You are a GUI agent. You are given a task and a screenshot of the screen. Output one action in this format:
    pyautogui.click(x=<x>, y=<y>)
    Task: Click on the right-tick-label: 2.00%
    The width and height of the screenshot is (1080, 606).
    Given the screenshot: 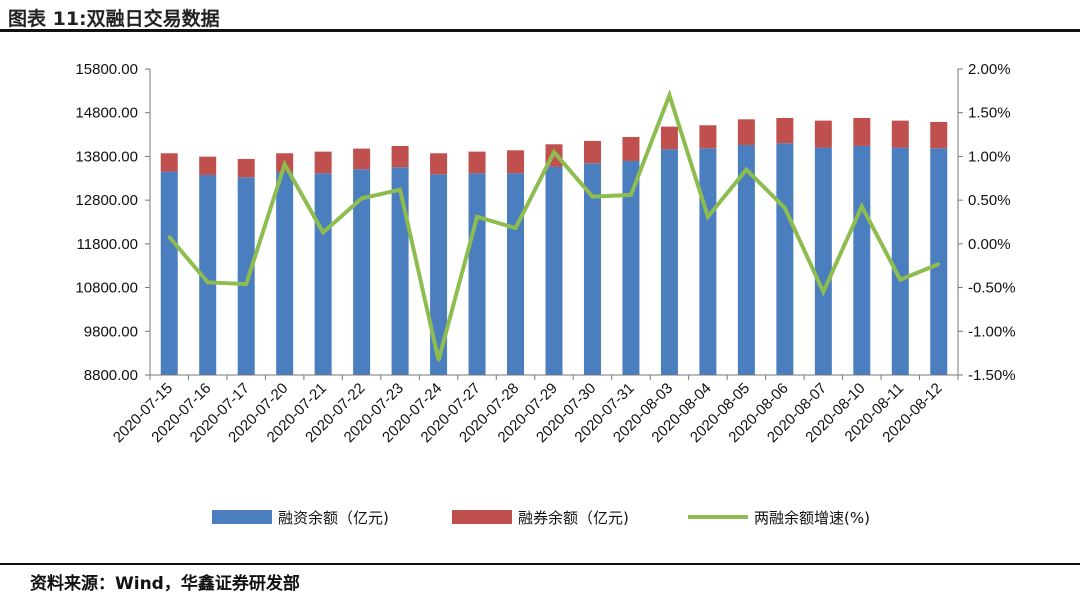 What is the action you would take?
    pyautogui.click(x=989, y=69)
    